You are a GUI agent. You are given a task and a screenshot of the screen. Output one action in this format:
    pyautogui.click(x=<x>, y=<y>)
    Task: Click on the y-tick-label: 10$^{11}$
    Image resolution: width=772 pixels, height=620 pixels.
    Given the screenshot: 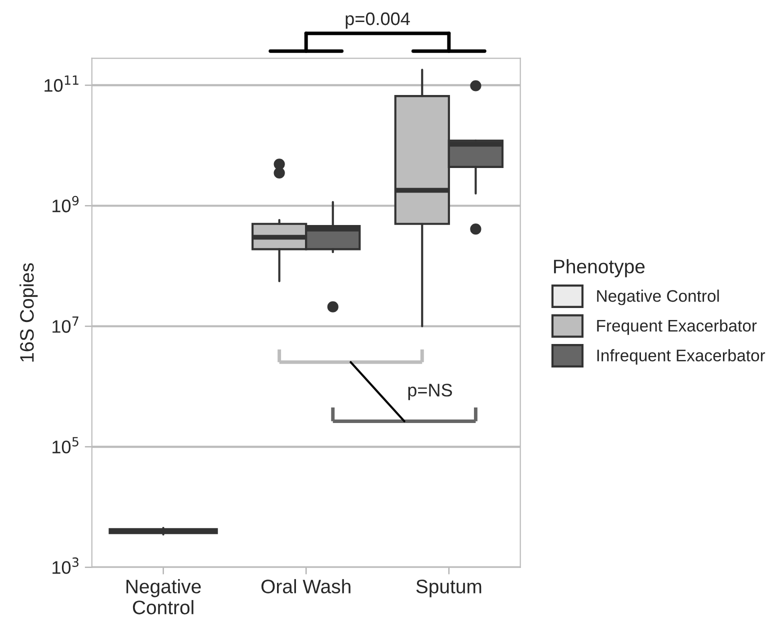 What is the action you would take?
    pyautogui.click(x=61, y=84)
    